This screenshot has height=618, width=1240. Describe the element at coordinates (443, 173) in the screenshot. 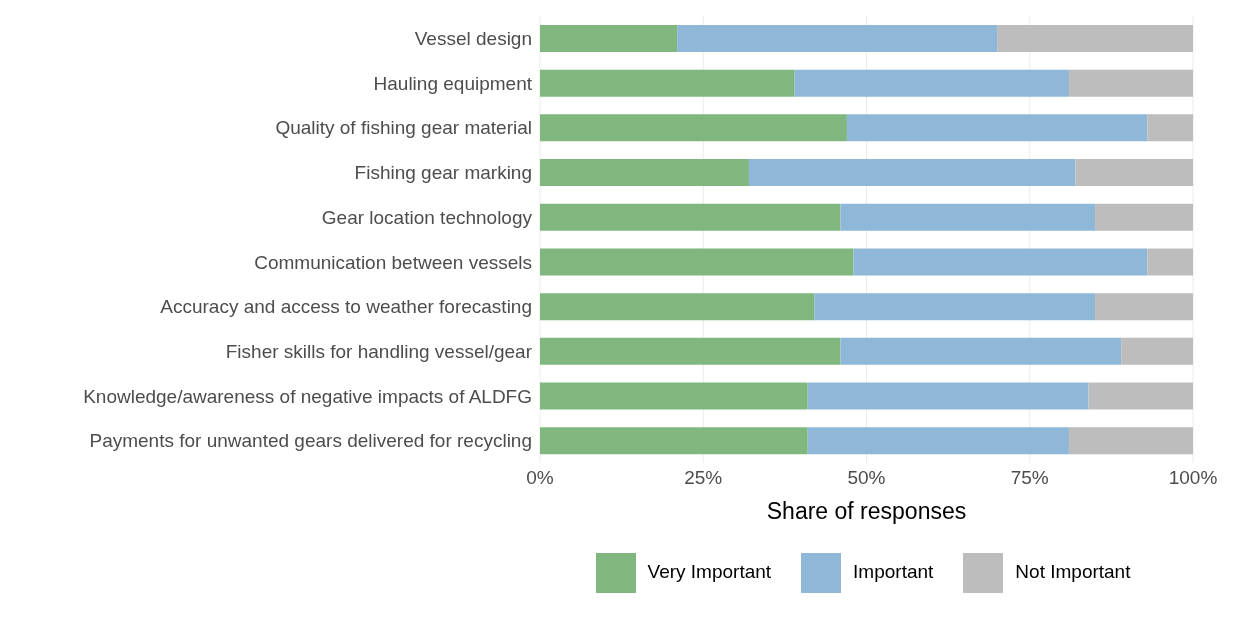

I see `y-tick-label: Fishing gear marking` at that location.